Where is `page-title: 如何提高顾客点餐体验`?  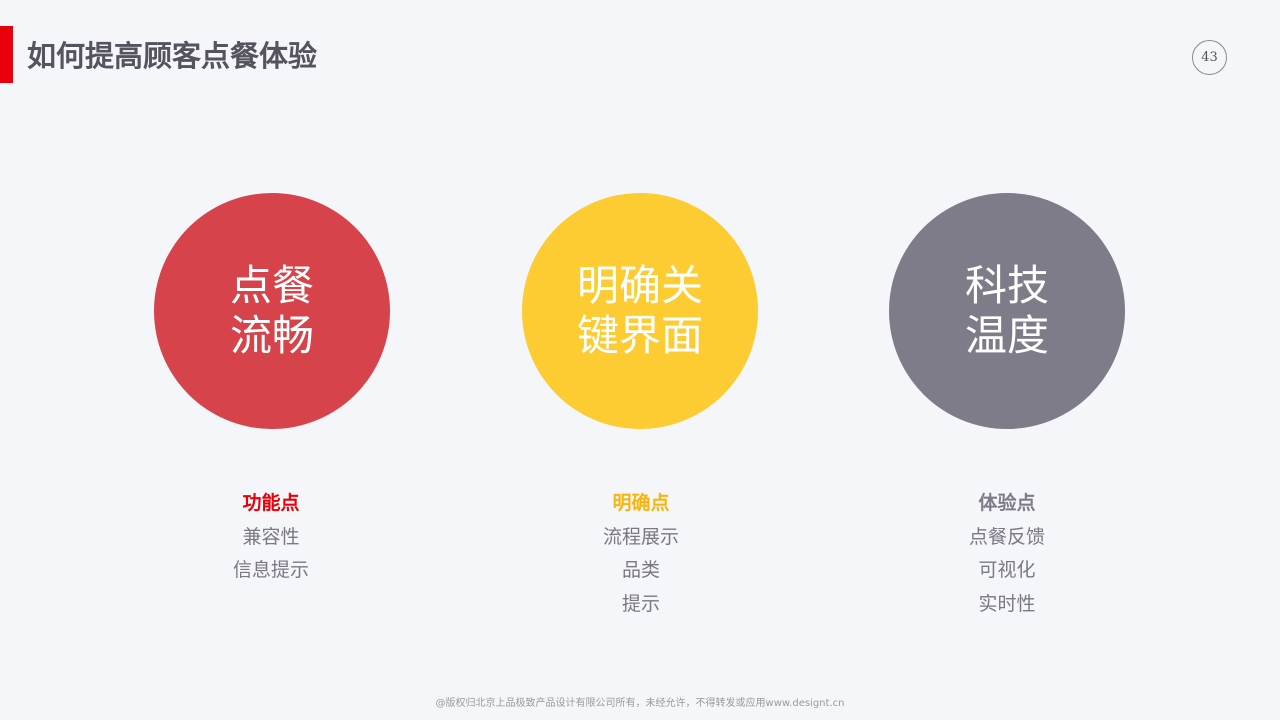
page-title: 如何提高顾客点餐体验 is located at coordinates (172, 56).